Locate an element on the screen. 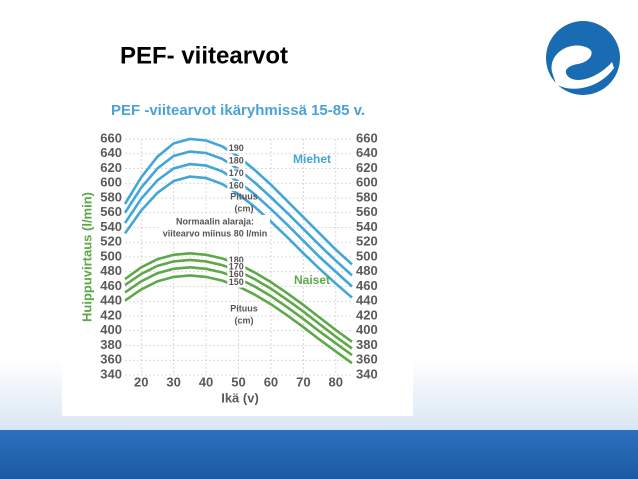 The image size is (638, 479). y-tick-label-right: 360 is located at coordinates (367, 359).